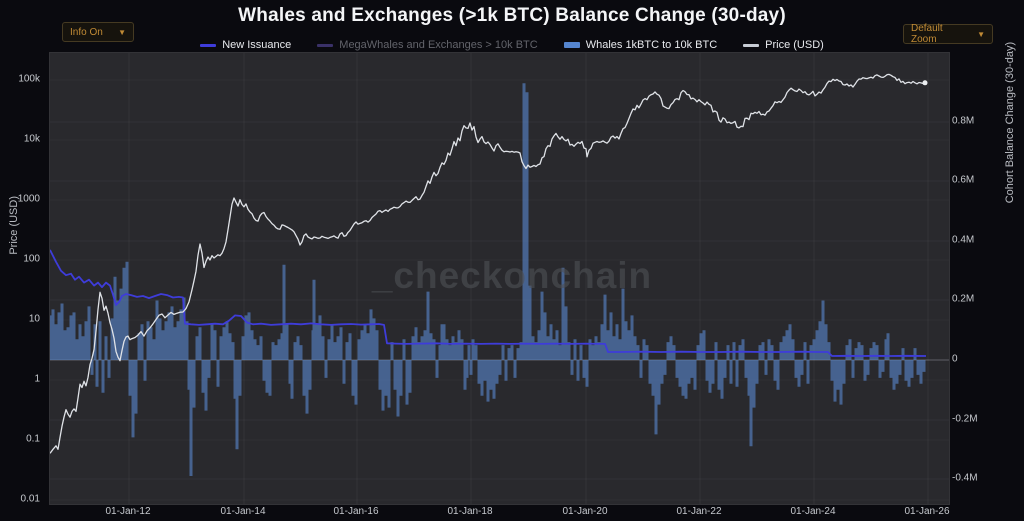 This screenshot has width=1024, height=521. I want to click on legend-item-whales-1k-10k: Whales 1kBTC to 10k BTC, so click(640, 45).